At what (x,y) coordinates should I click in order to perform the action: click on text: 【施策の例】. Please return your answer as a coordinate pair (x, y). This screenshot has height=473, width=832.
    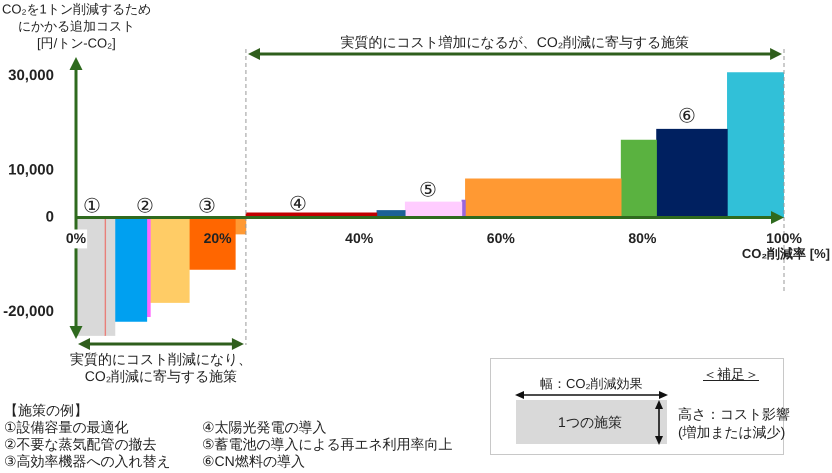
    Looking at the image, I should click on (46, 410).